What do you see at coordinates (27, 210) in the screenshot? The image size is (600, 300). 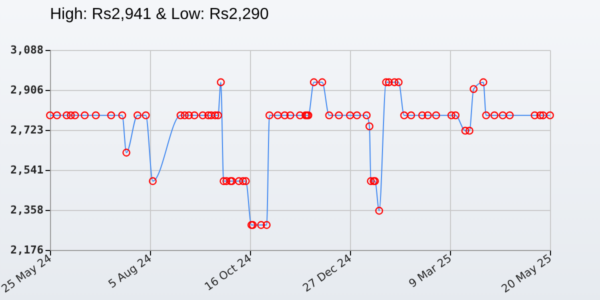 I see `y-tick-label: 2,358` at bounding box center [27, 210].